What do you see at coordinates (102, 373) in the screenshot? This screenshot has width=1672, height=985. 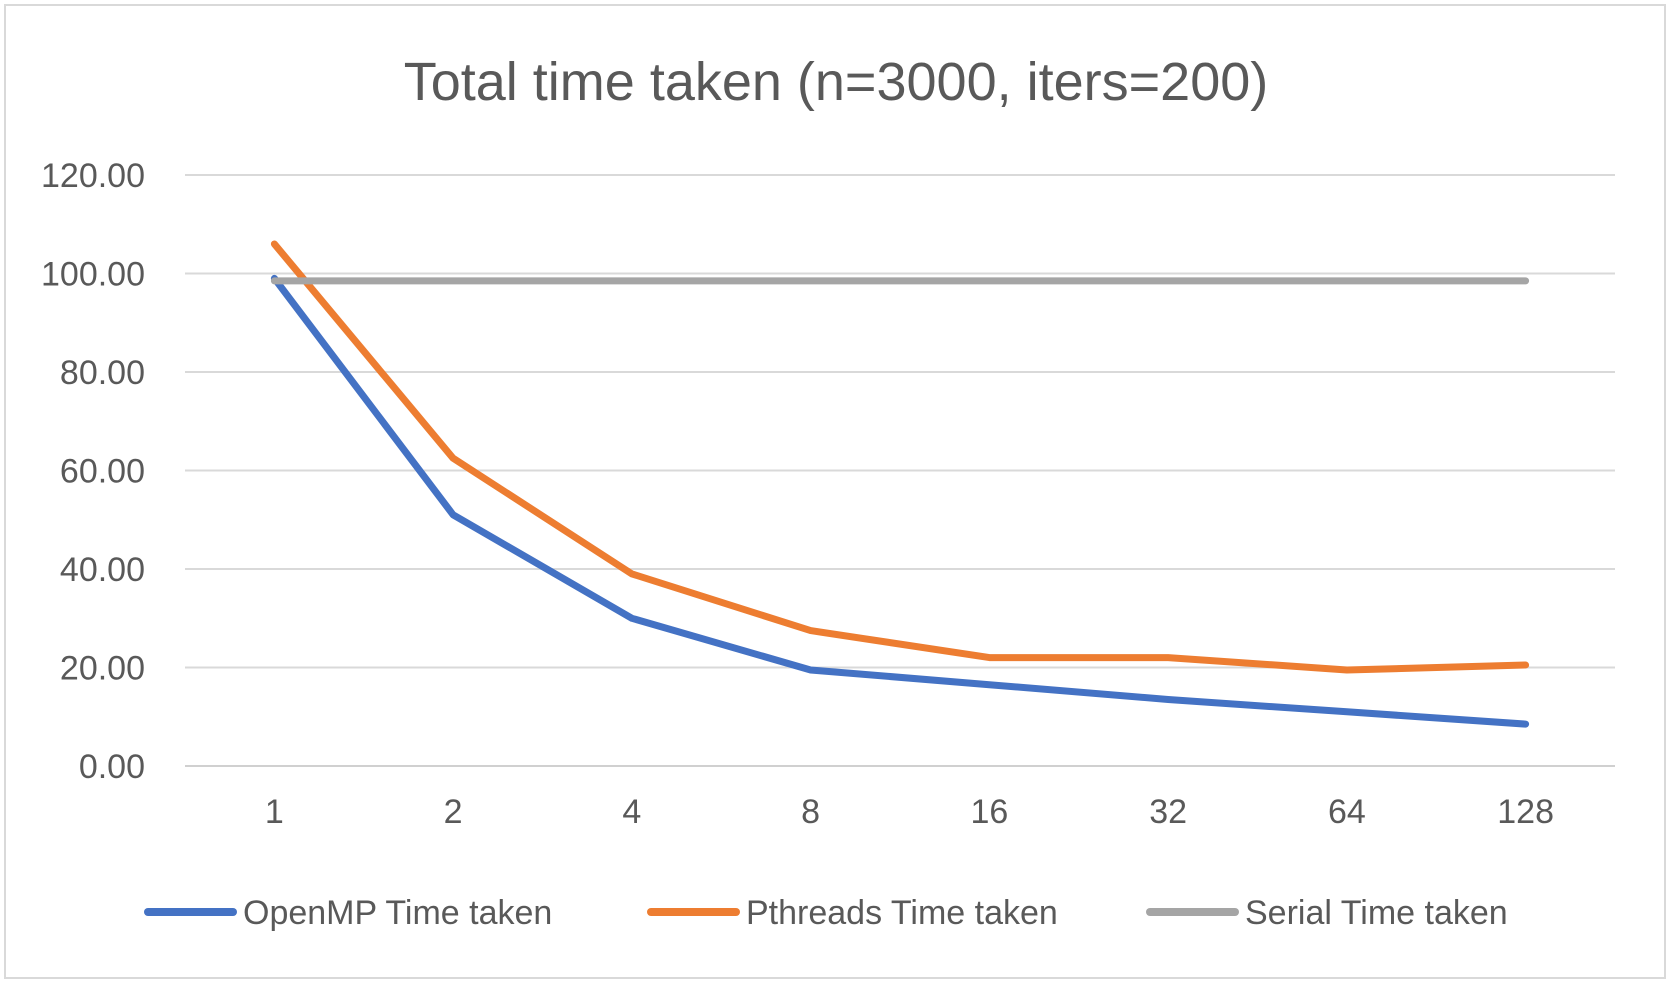 I see `y-tick-label: 80.00` at bounding box center [102, 373].